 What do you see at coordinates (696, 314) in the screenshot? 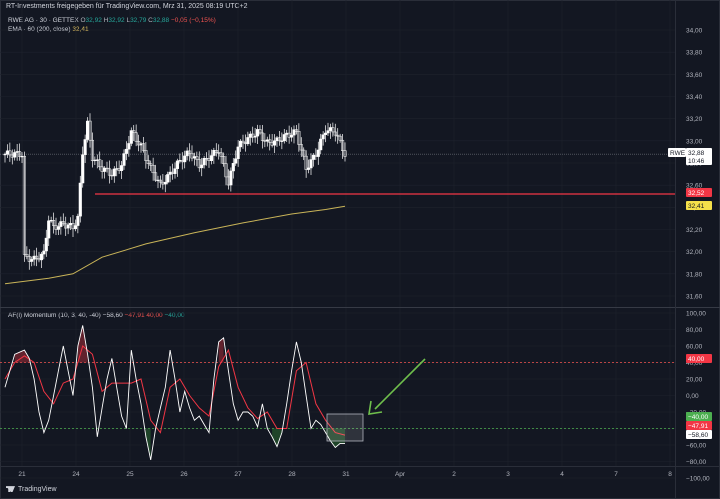
I see `osc-tick-label: 100,00` at bounding box center [696, 314].